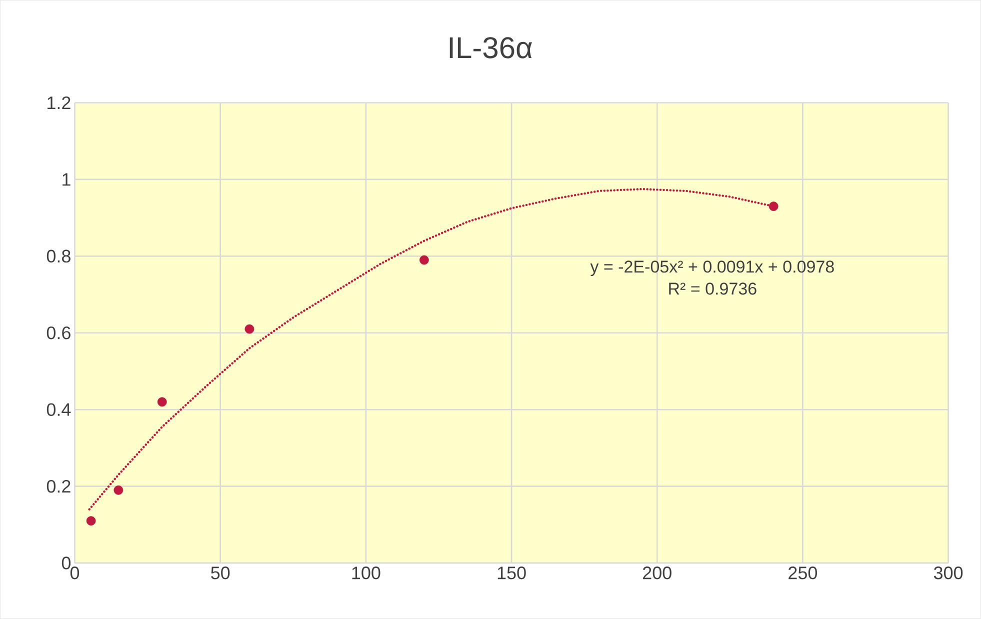  Describe the element at coordinates (58, 256) in the screenshot. I see `y-tick-label: 0.8` at that location.